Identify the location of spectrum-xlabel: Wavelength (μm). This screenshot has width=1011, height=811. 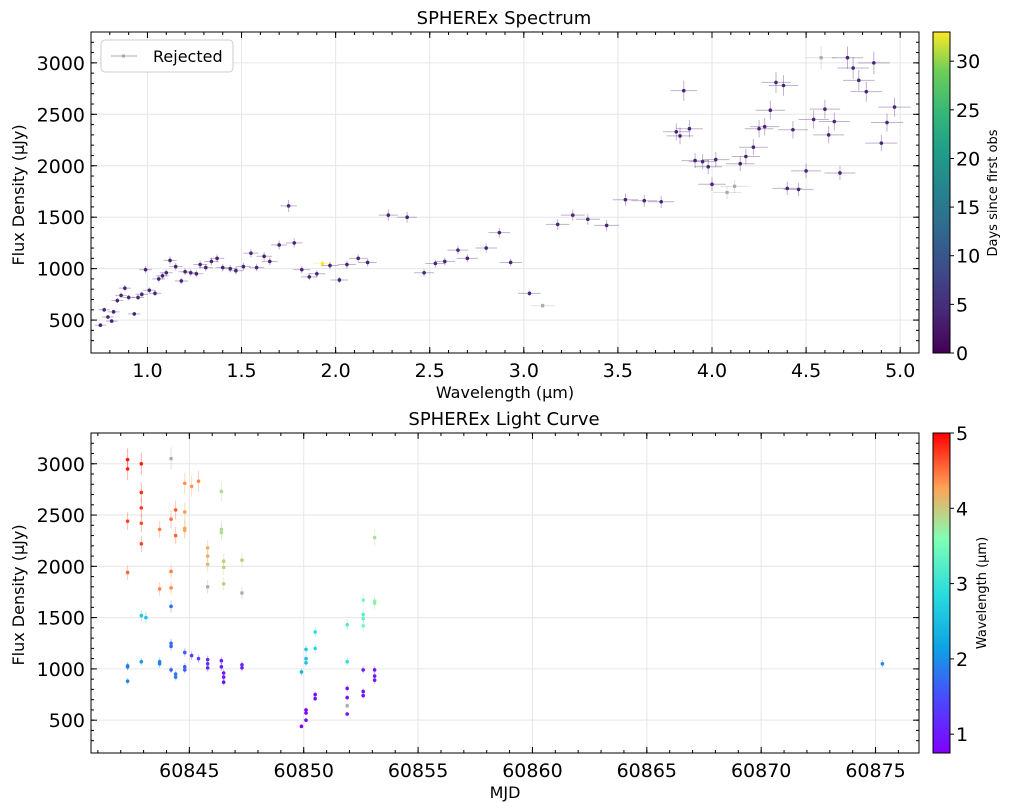
(505, 392).